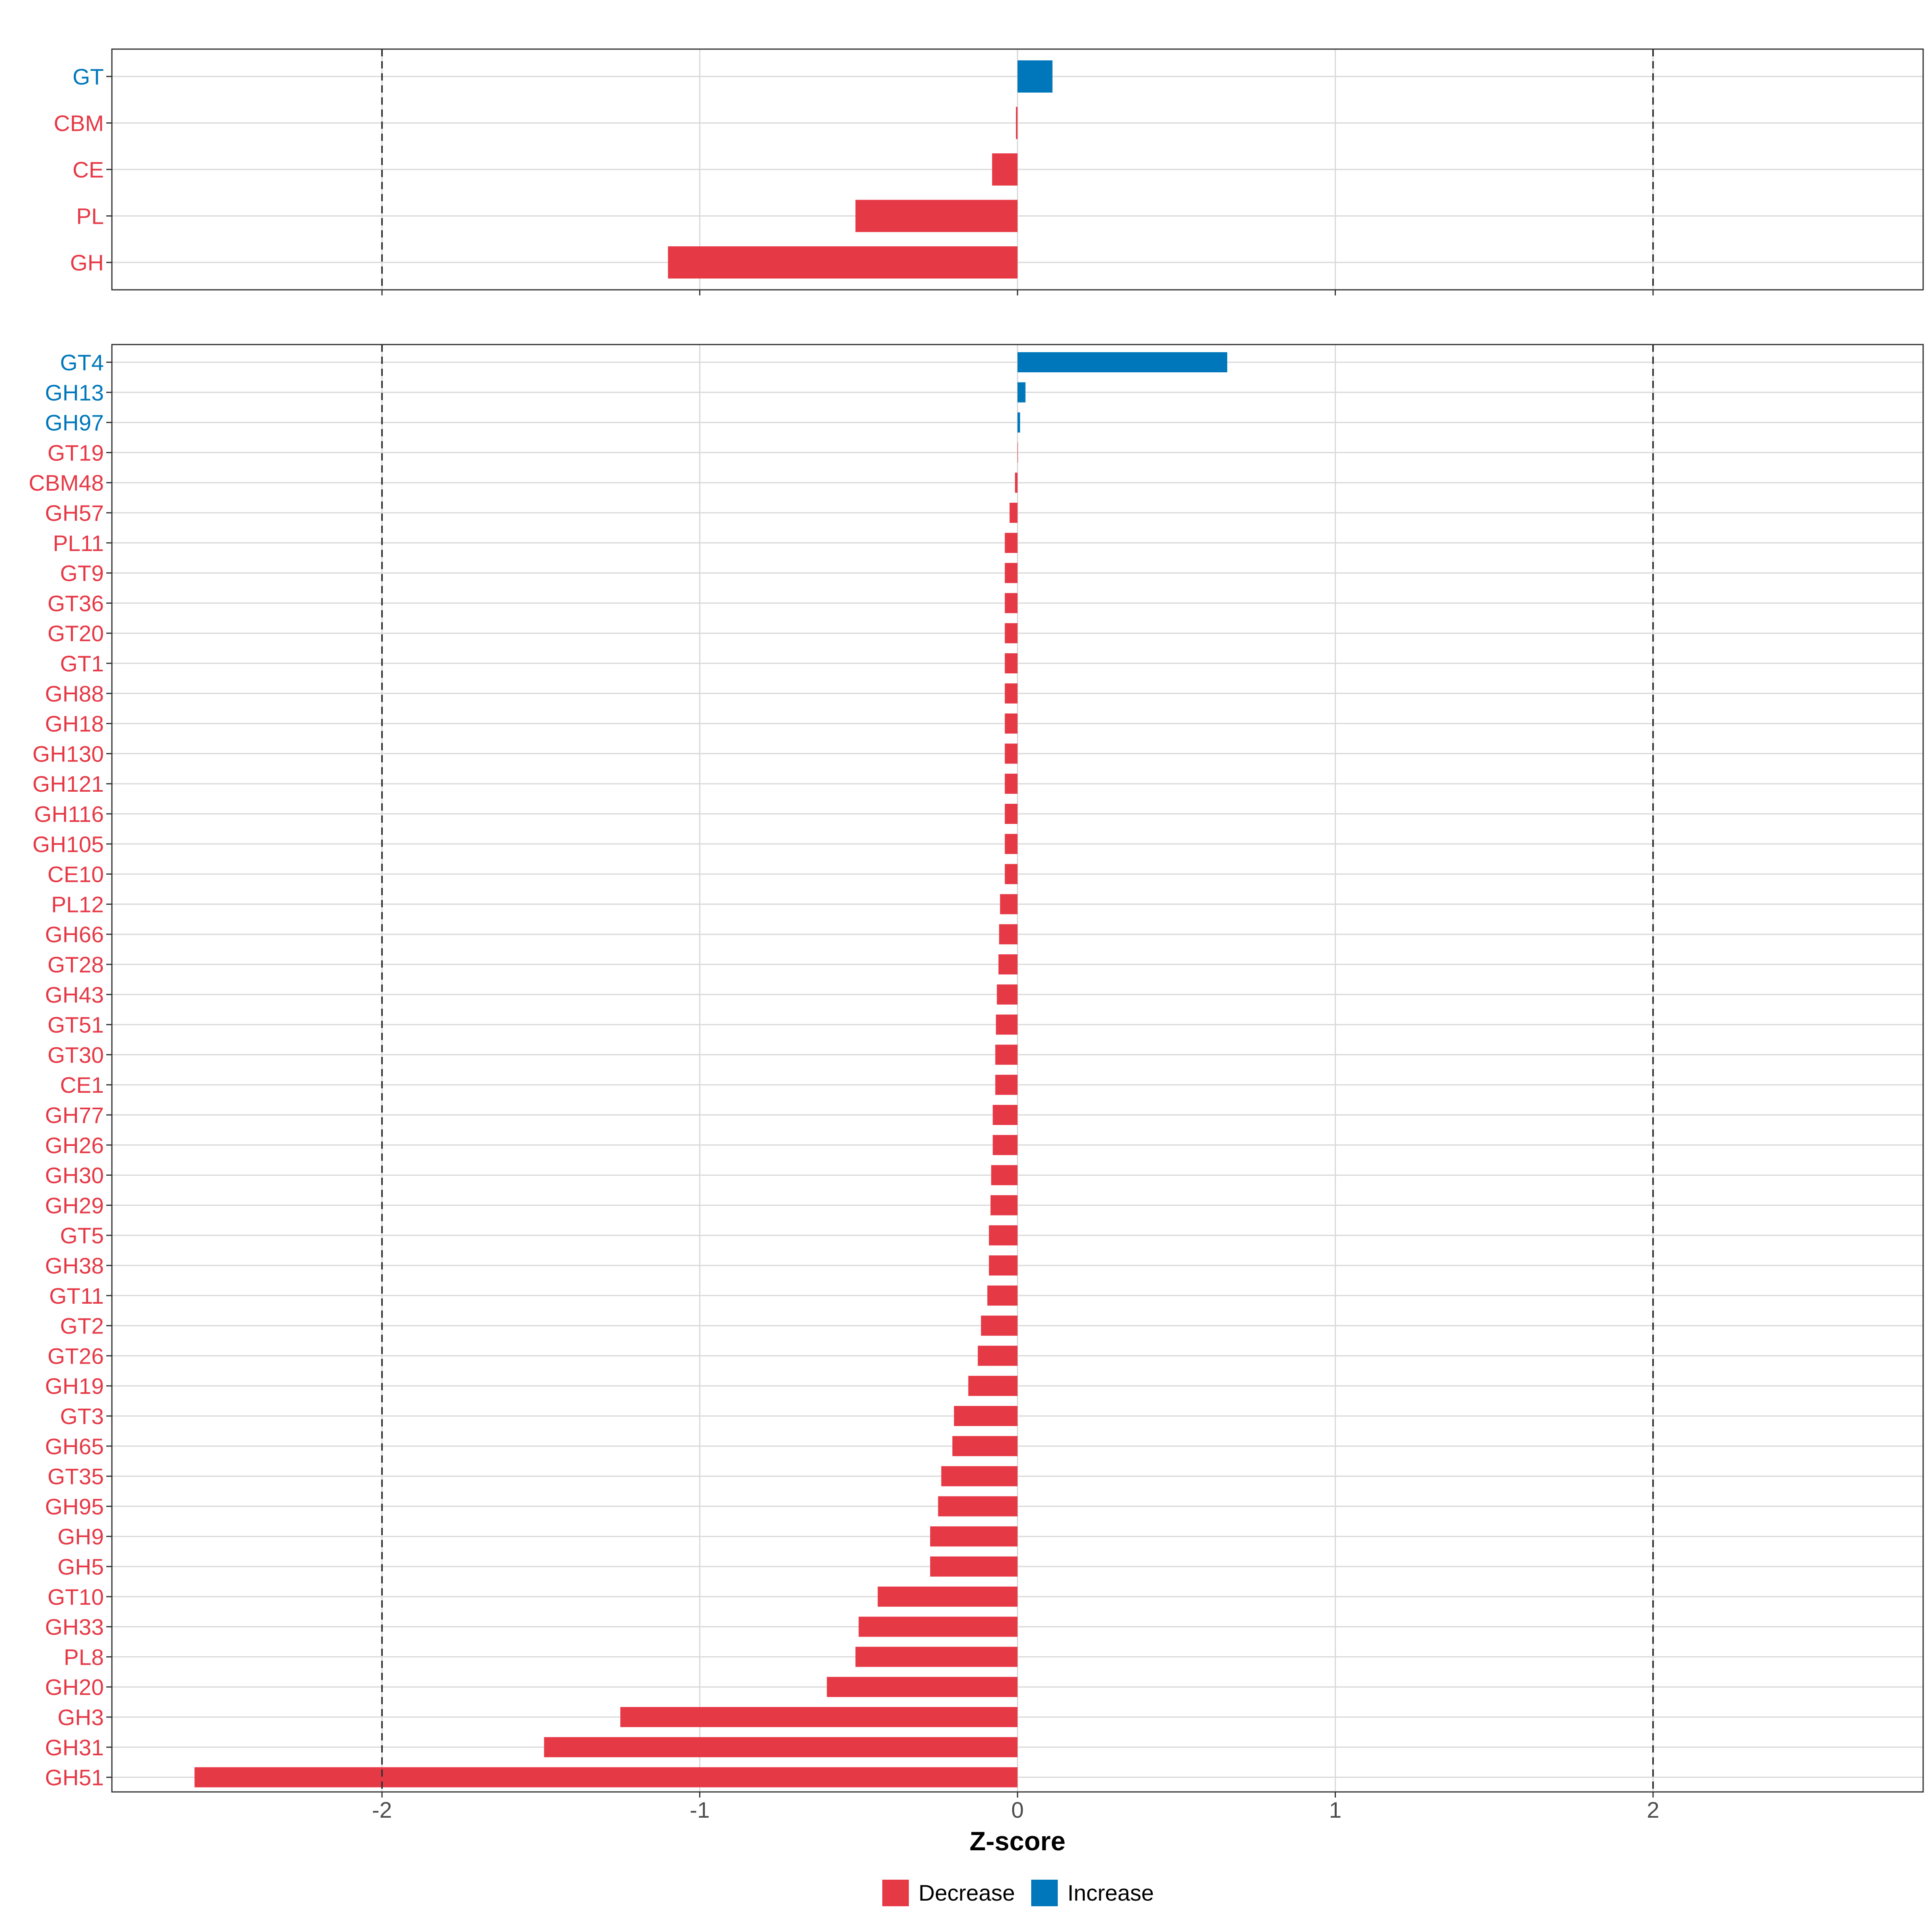 Image resolution: width=1932 pixels, height=1932 pixels. Describe the element at coordinates (1003, 1235) in the screenshot. I see `bar-GT5` at that location.